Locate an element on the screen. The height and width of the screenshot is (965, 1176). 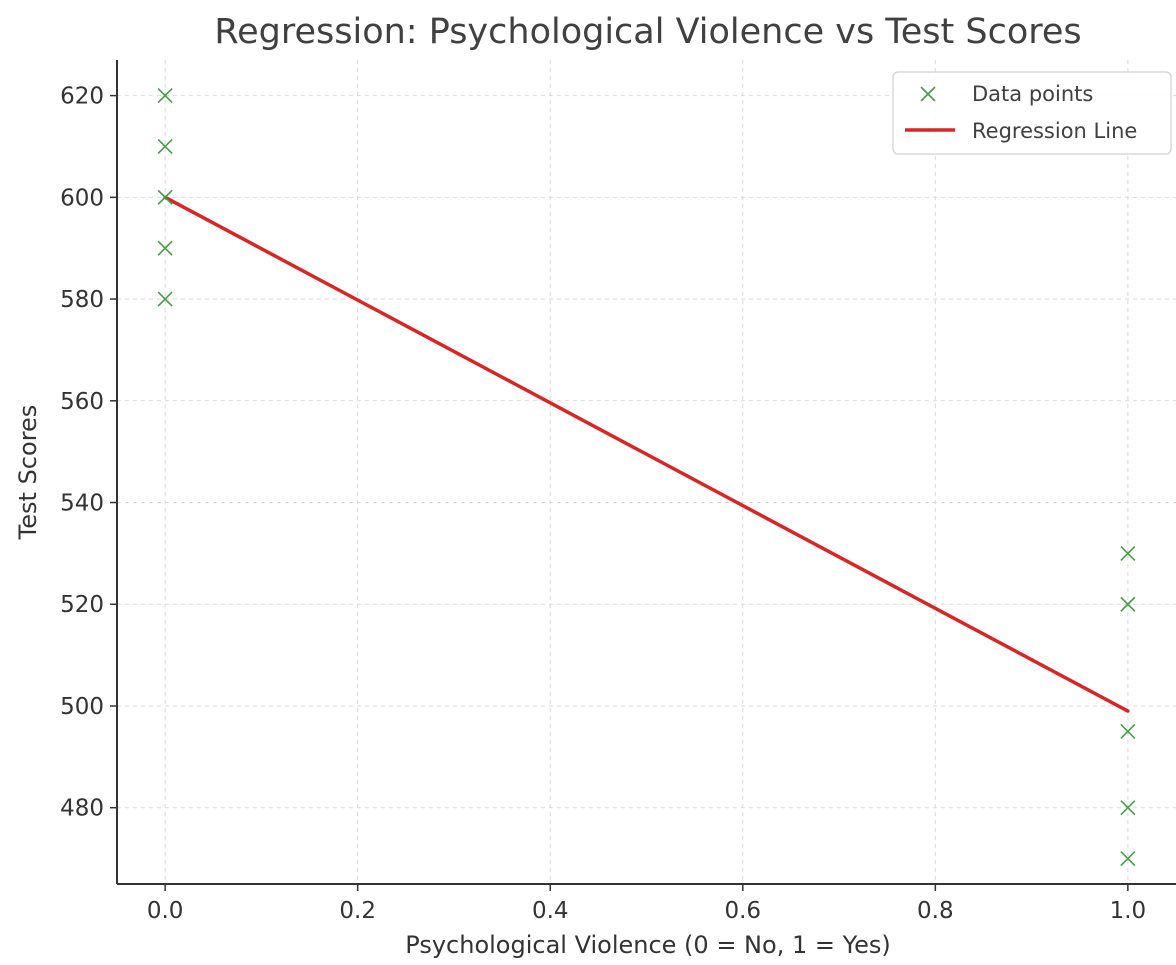
y-tick-label: 540 is located at coordinates (82, 504).